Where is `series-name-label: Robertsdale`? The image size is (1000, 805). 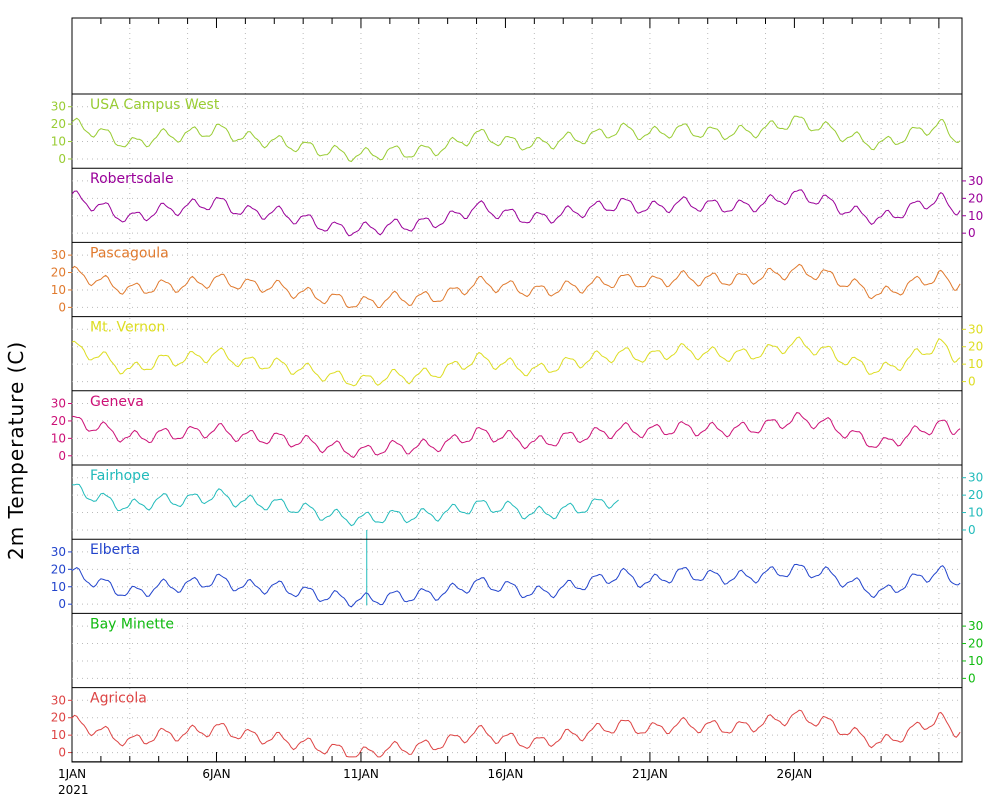 series-name-label: Robertsdale is located at coordinates (132, 179).